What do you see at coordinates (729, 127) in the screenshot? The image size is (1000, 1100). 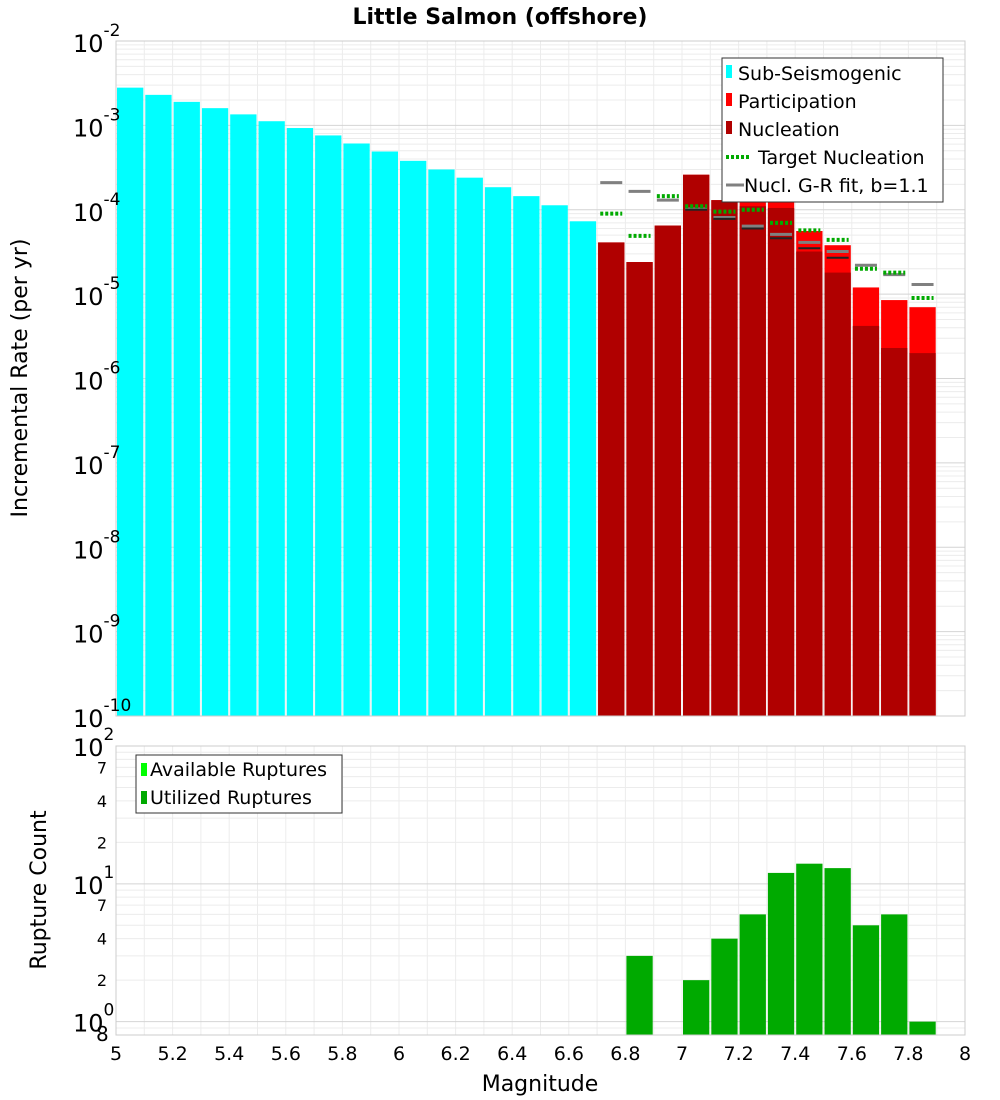 I see `legend-swatch-nucleation` at bounding box center [729, 127].